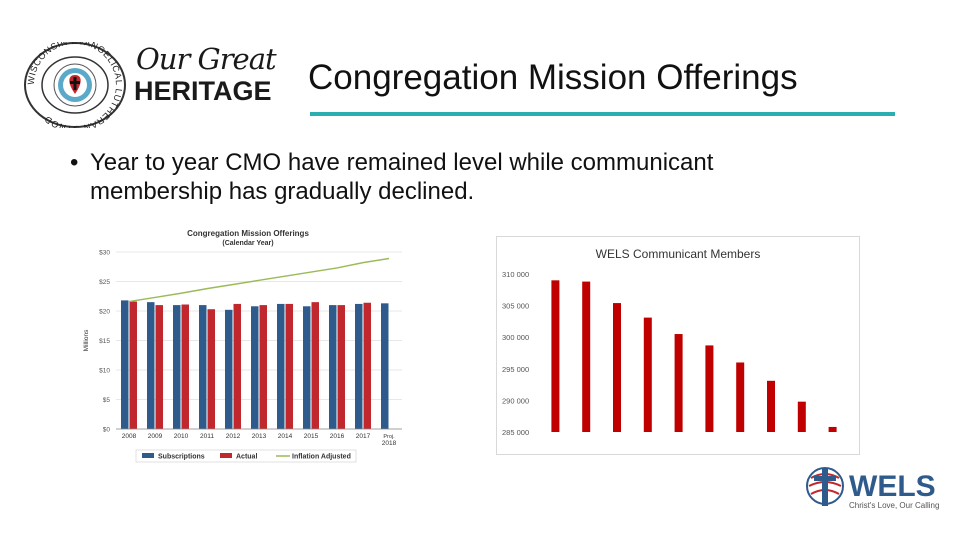 The height and width of the screenshot is (540, 960). Describe the element at coordinates (363, 436) in the screenshot. I see `chart1-x-tick: 2017` at that location.